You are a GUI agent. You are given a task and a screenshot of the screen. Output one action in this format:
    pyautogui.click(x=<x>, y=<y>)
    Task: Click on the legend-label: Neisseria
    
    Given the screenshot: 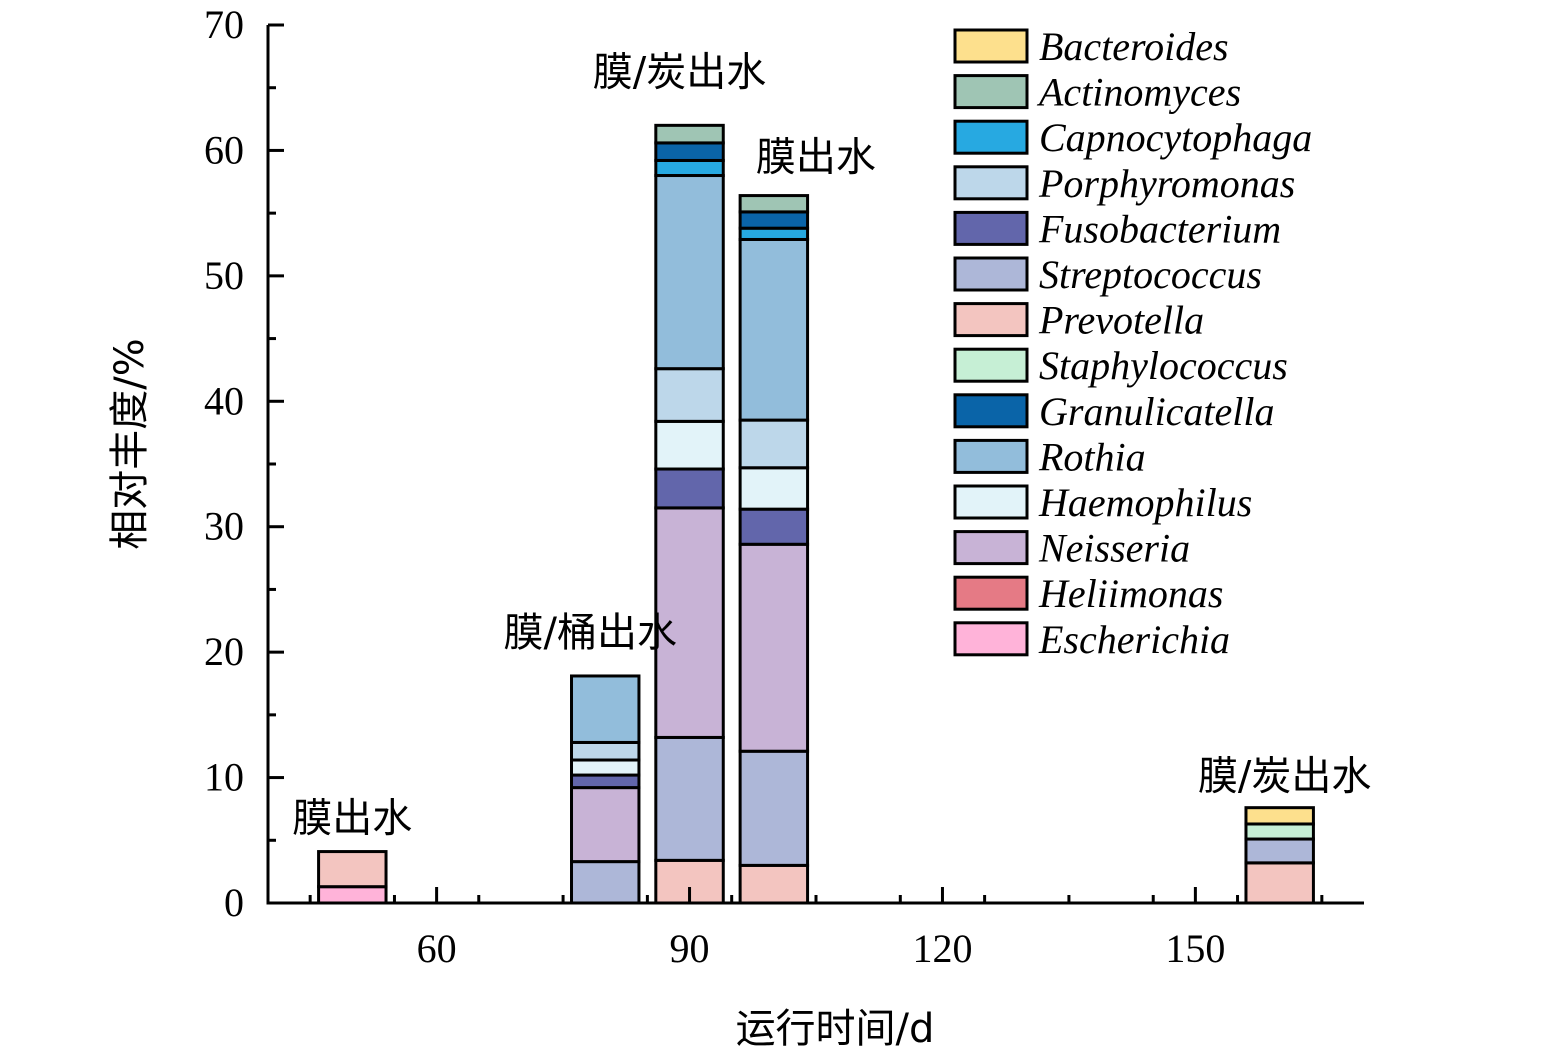 What is the action you would take?
    pyautogui.click(x=1114, y=548)
    